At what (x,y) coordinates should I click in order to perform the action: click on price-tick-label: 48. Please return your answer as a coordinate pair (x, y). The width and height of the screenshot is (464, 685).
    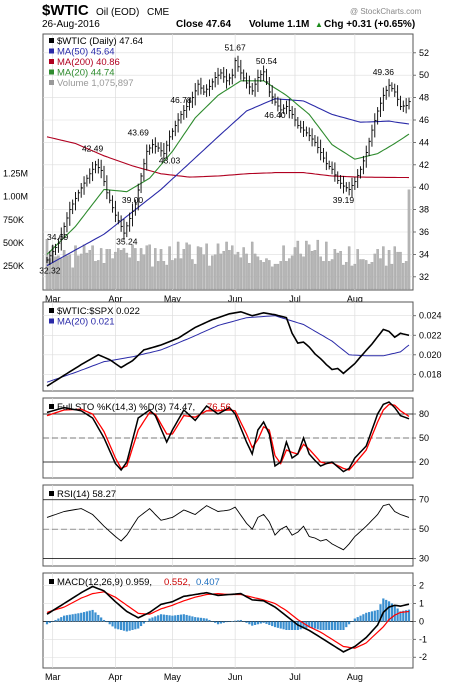
    Looking at the image, I should click on (424, 98).